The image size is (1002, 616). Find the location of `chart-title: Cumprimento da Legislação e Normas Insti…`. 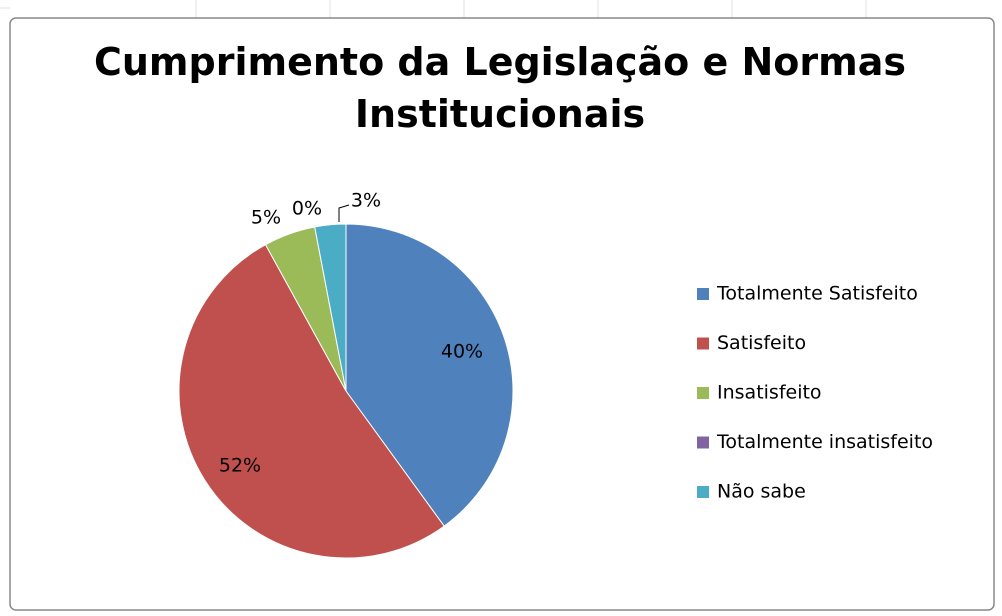

chart-title: Cumprimento da Legislação e Normas Insti… is located at coordinates (499, 88).